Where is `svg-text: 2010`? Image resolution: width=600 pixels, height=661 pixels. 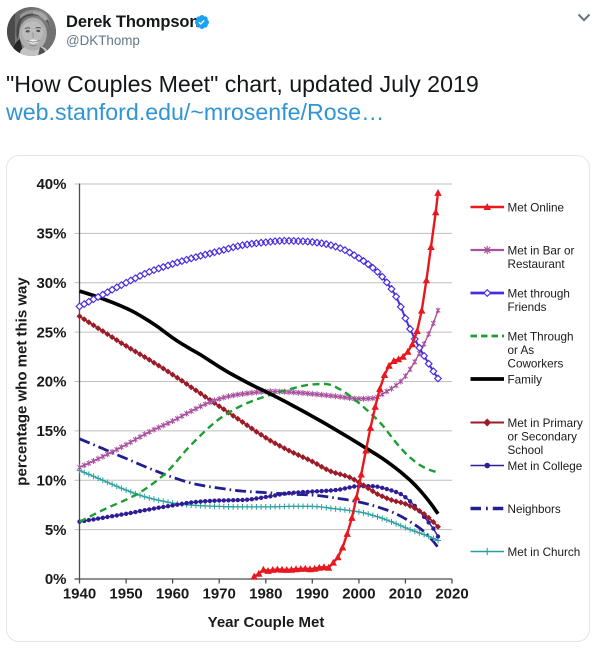 svg-text: 2010 is located at coordinates (405, 594).